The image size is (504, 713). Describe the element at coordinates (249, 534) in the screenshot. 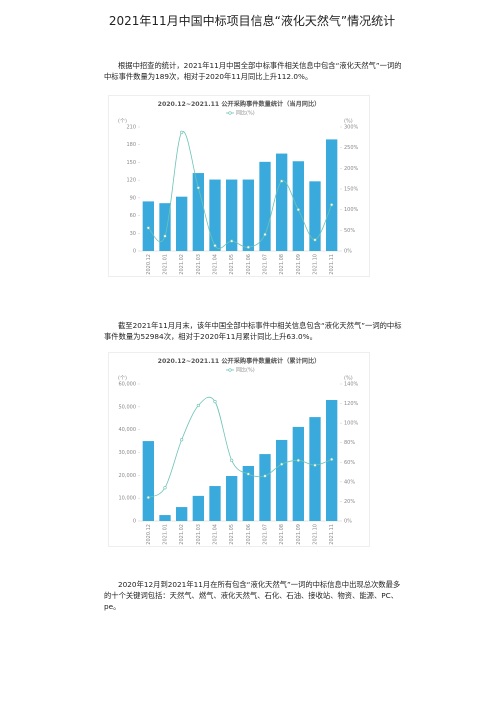

I see `x-tick-label: 2021.06` at that location.